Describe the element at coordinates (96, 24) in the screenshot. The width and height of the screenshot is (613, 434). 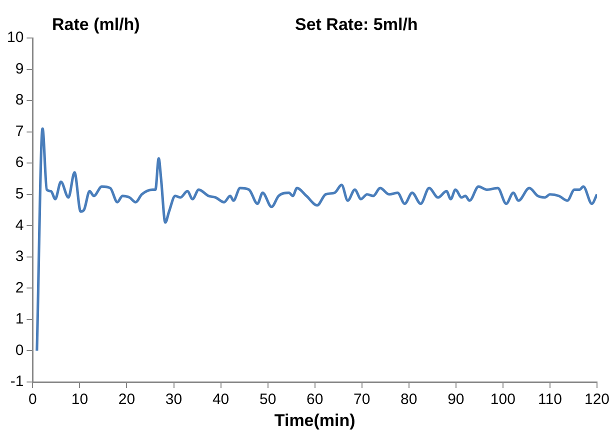
I see `y-axis-title: Rate (ml/h)` at that location.